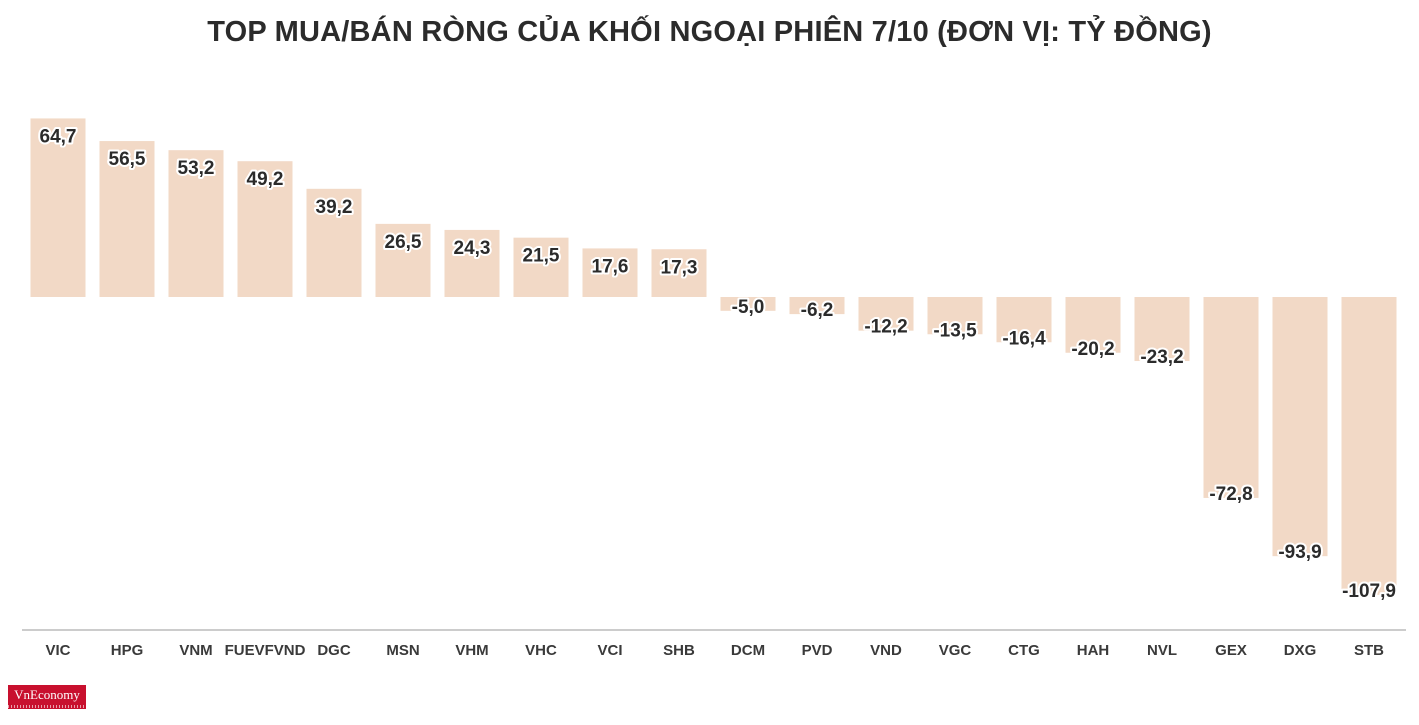 Image resolution: width=1419 pixels, height=725 pixels. Describe the element at coordinates (1162, 650) in the screenshot. I see `tick-label-nvl: NVL` at that location.